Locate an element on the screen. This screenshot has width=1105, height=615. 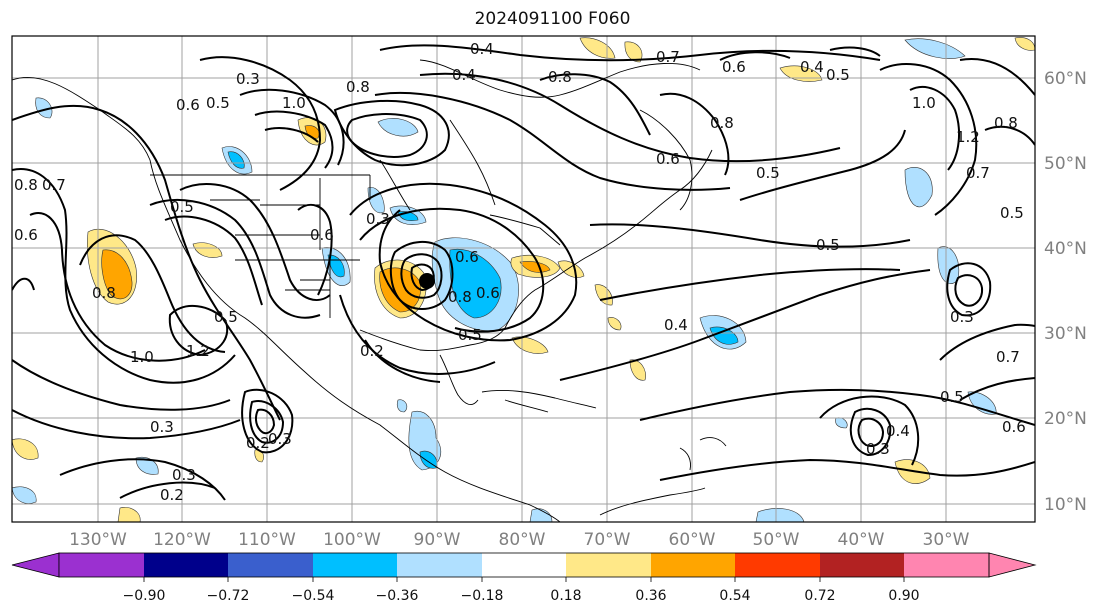
lon-label: 130°W is located at coordinates (98, 540).